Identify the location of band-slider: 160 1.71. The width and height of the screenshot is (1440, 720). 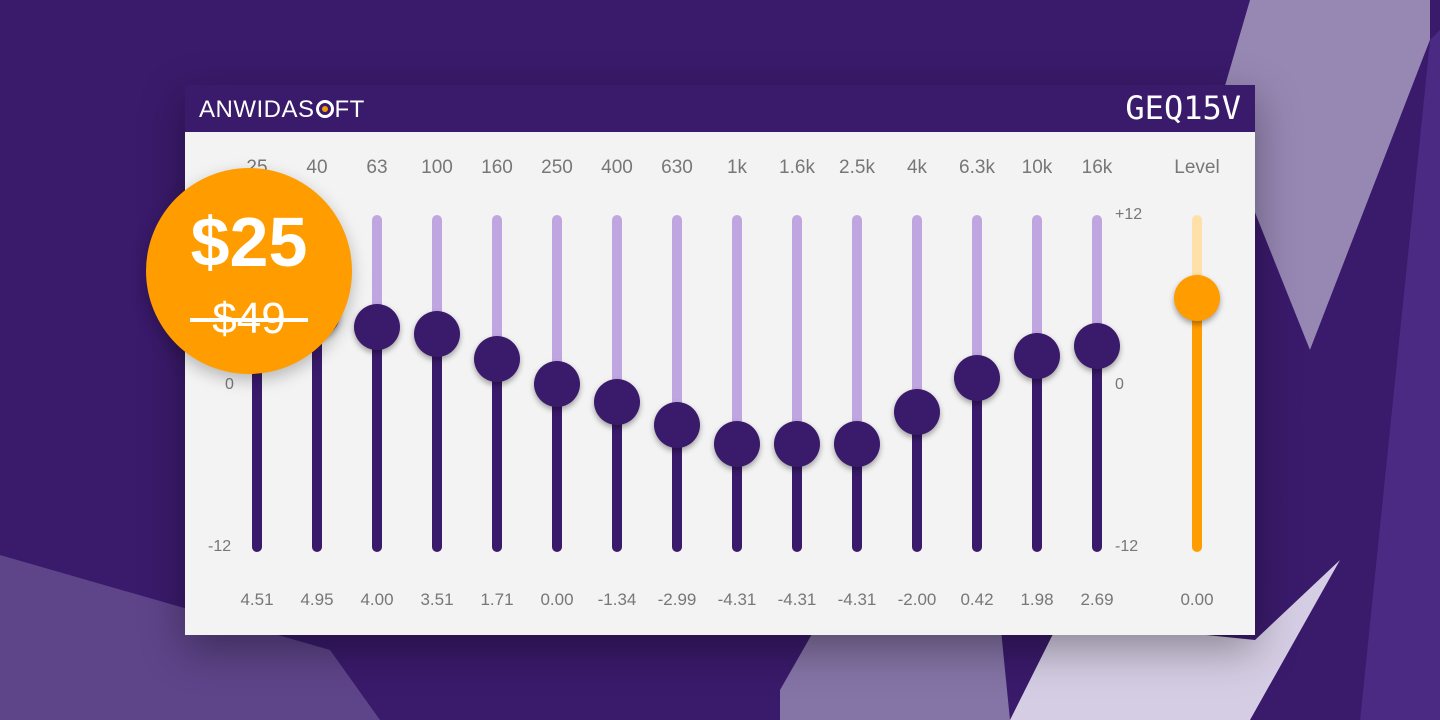
(497, 360).